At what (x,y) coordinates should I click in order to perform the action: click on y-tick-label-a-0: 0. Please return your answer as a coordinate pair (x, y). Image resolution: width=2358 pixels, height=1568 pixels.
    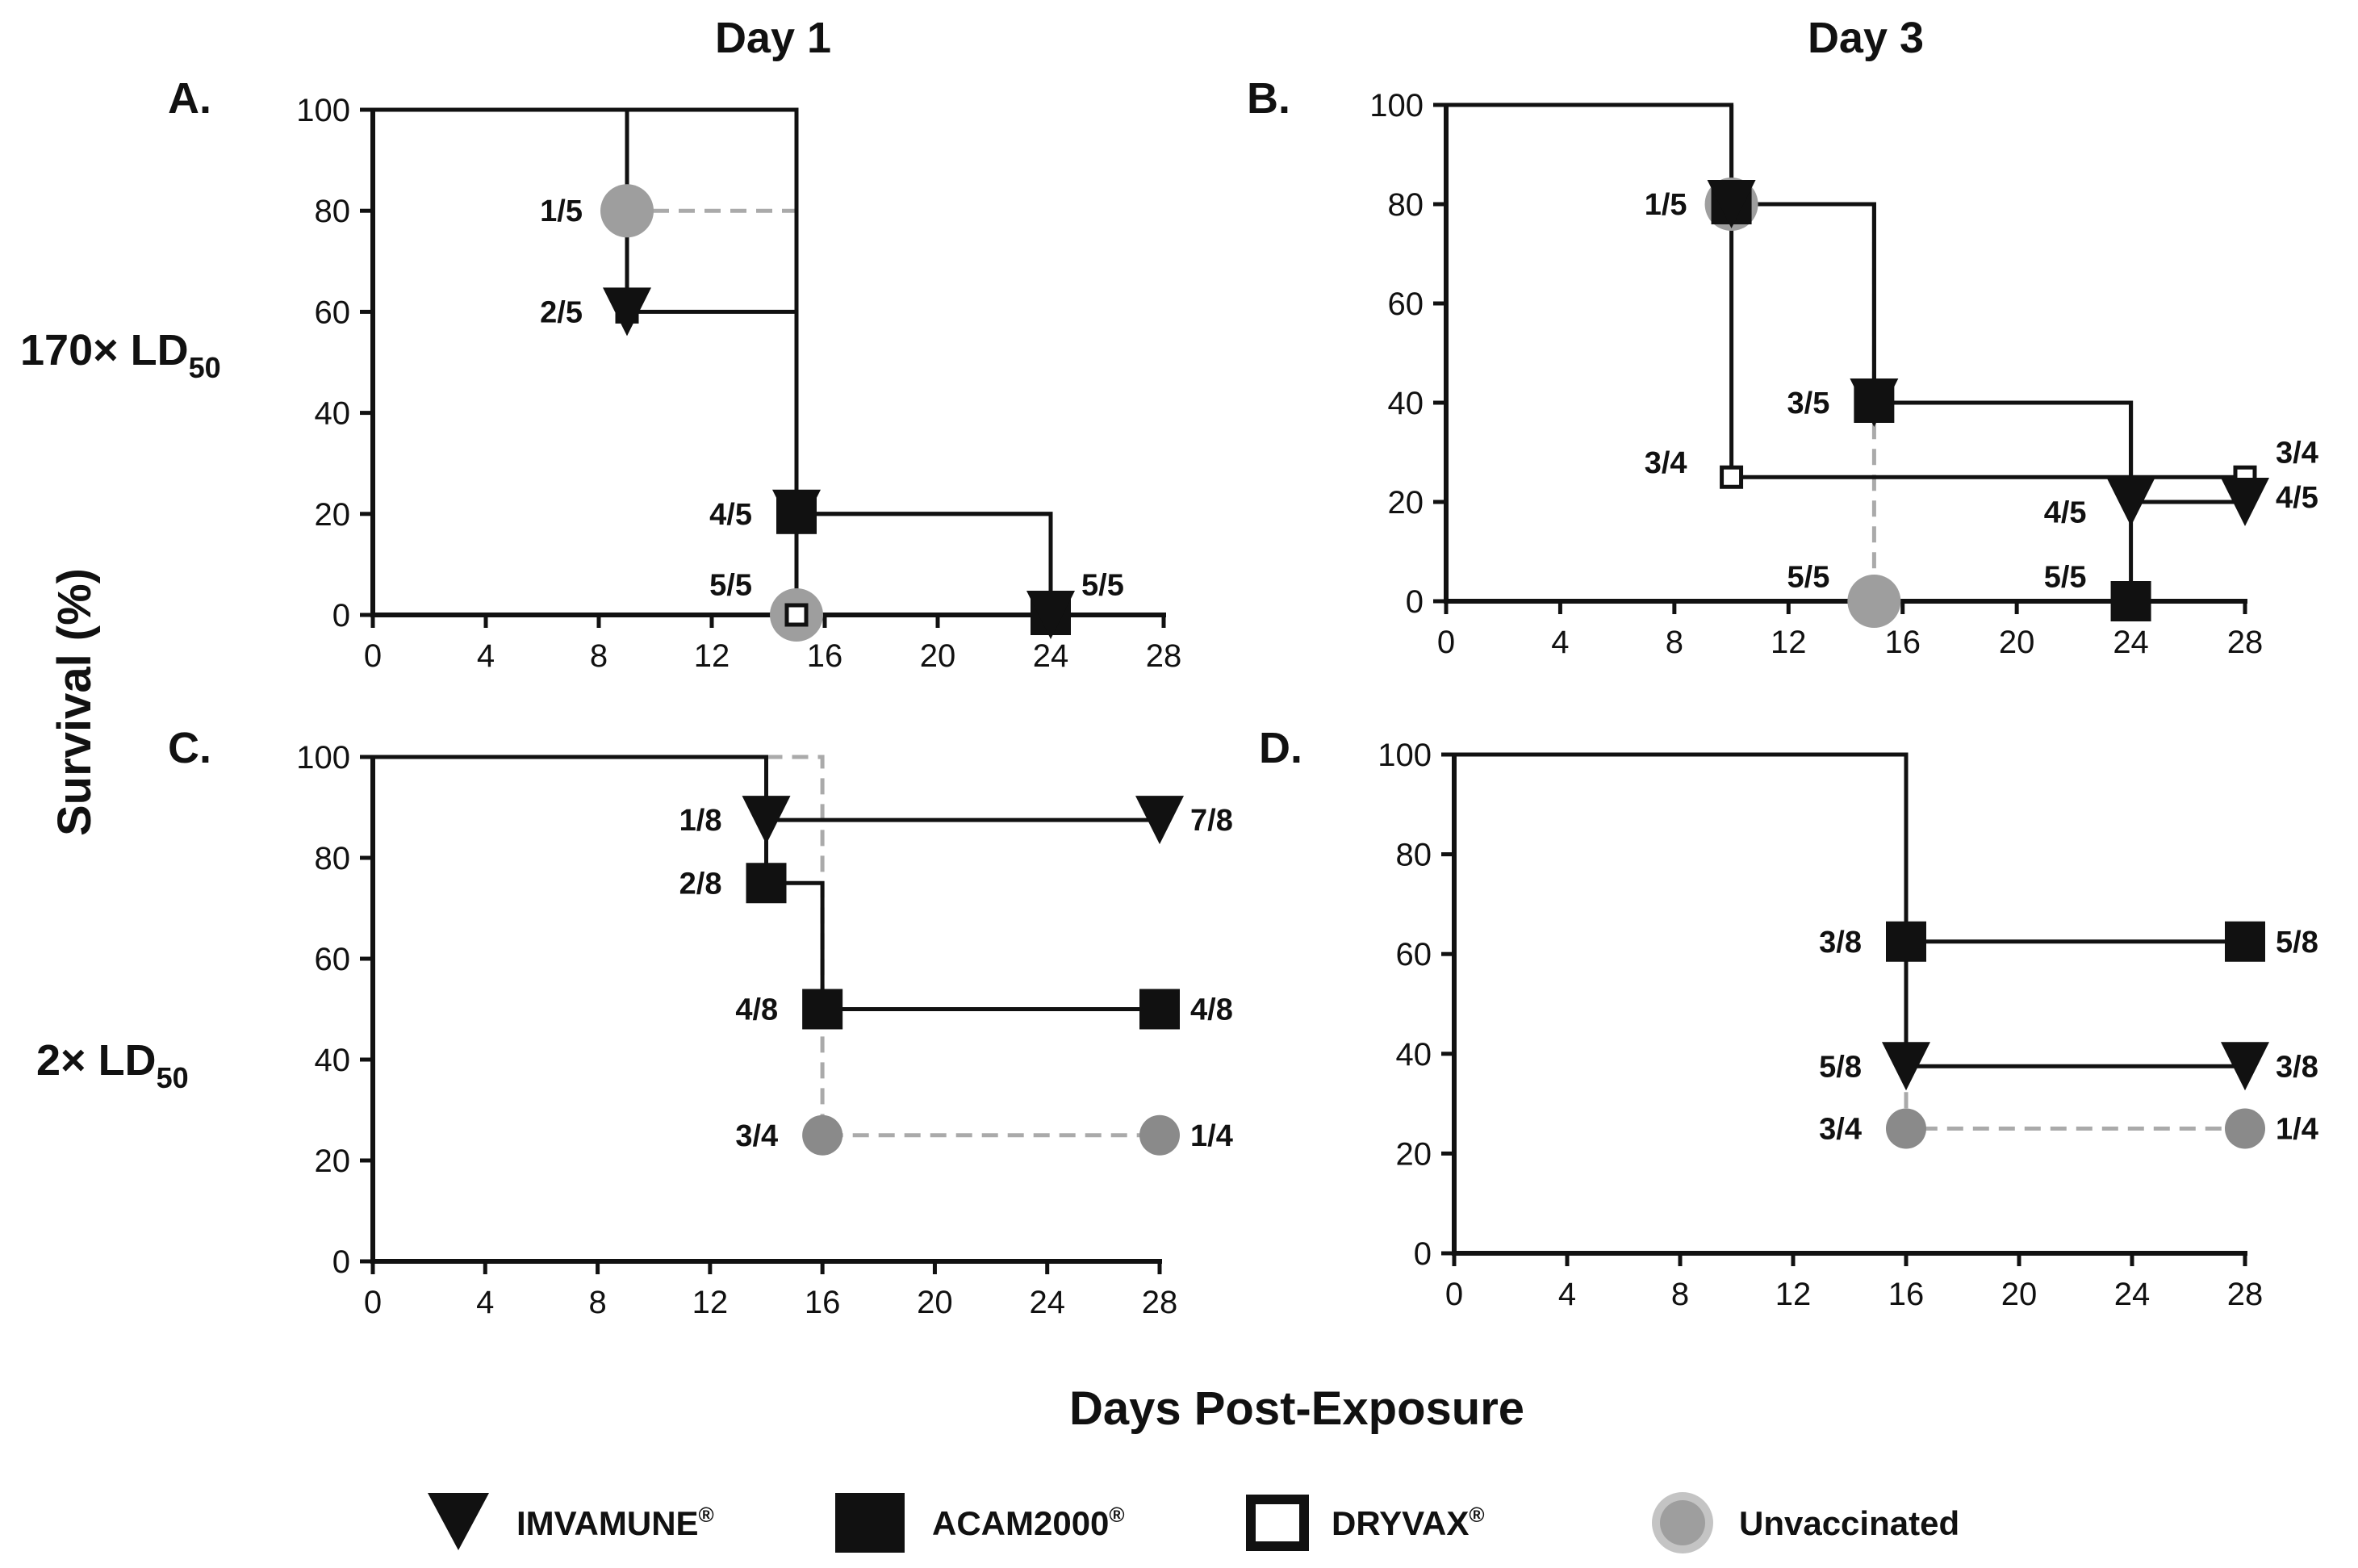
    Looking at the image, I should click on (341, 615).